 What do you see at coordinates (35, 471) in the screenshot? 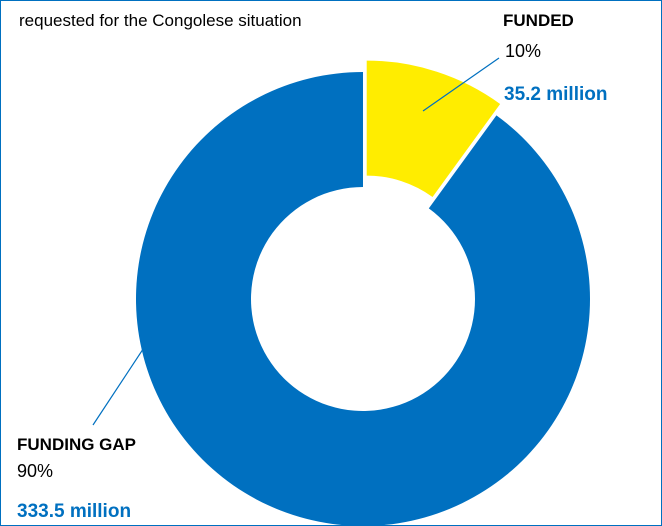
I see `funding-gap-percent: 90%` at bounding box center [35, 471].